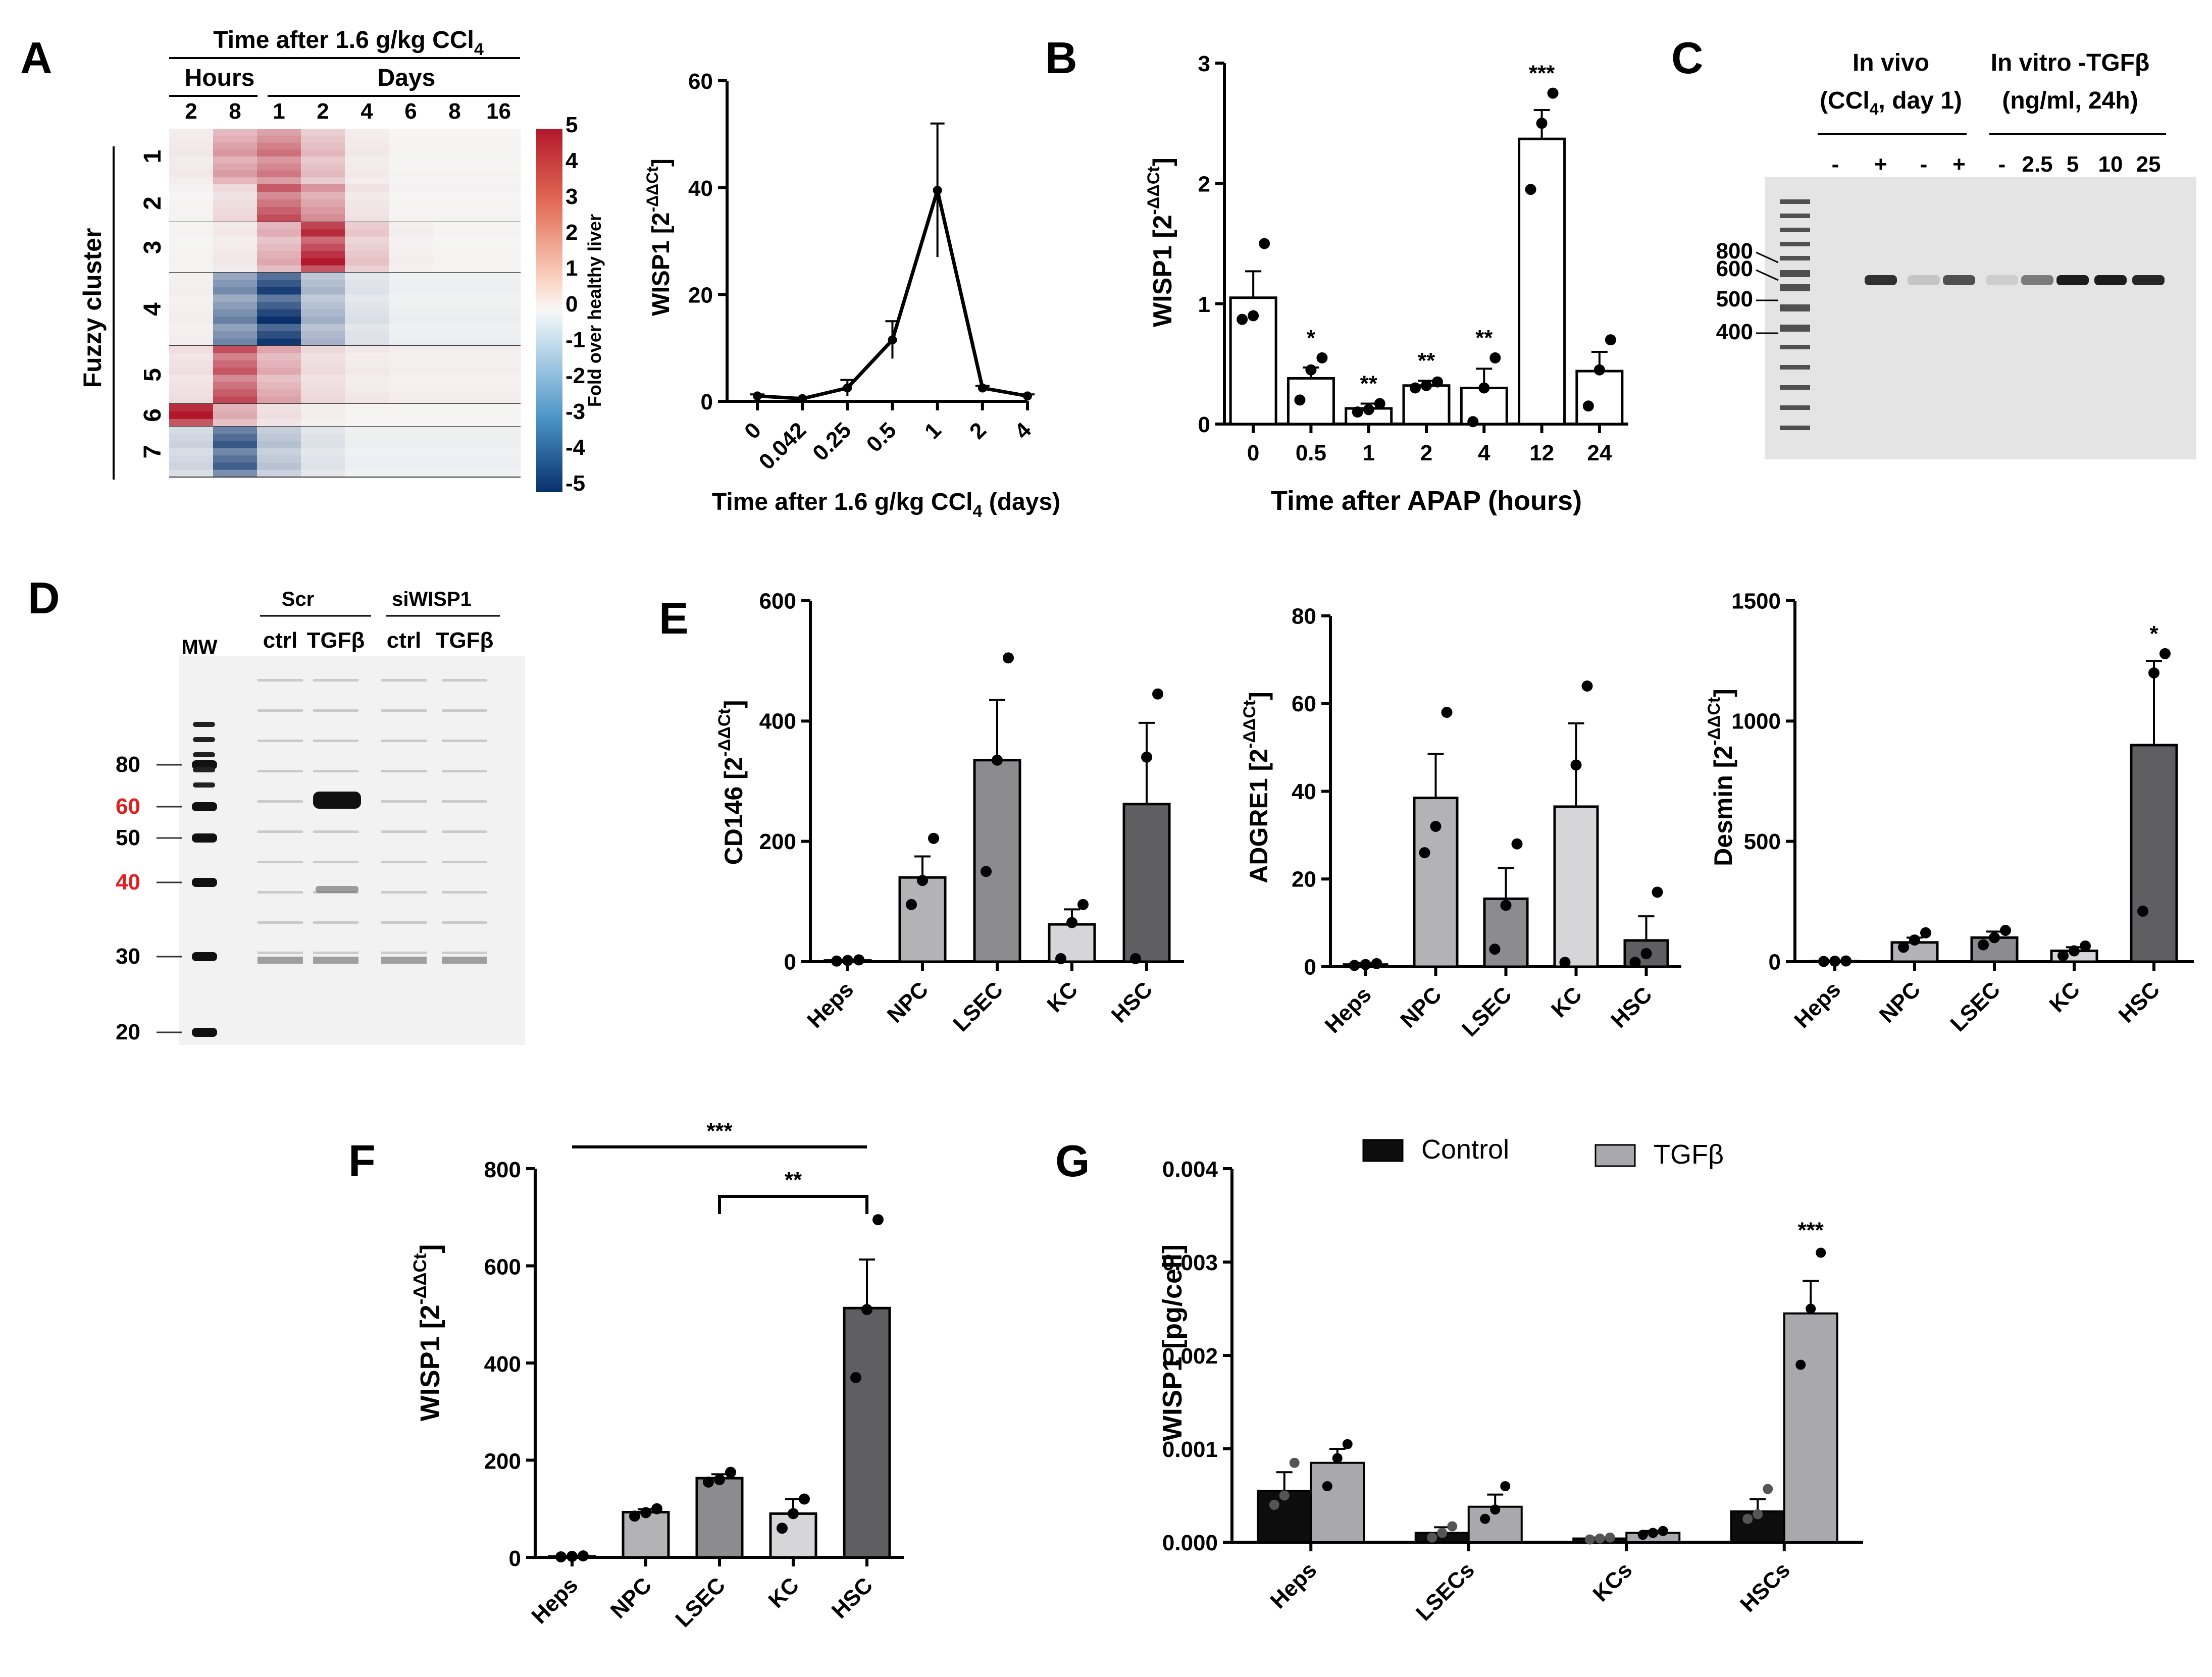  What do you see at coordinates (674, 618) in the screenshot?
I see `panel-label-e: E` at bounding box center [674, 618].